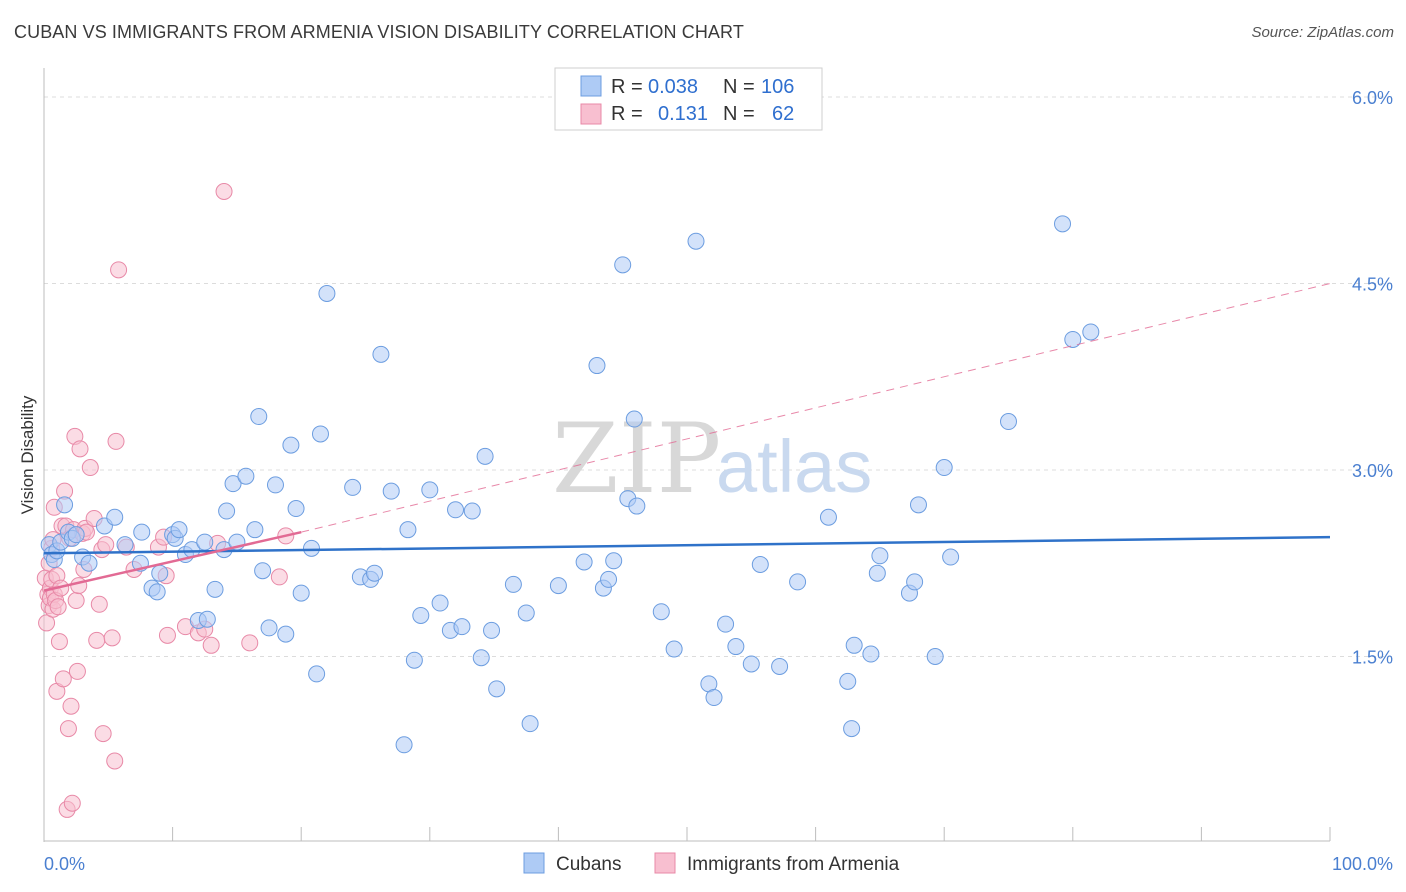 This screenshot has width=1406, height=892. I want to click on legend-n-value-armenia: 62, so click(783, 114).